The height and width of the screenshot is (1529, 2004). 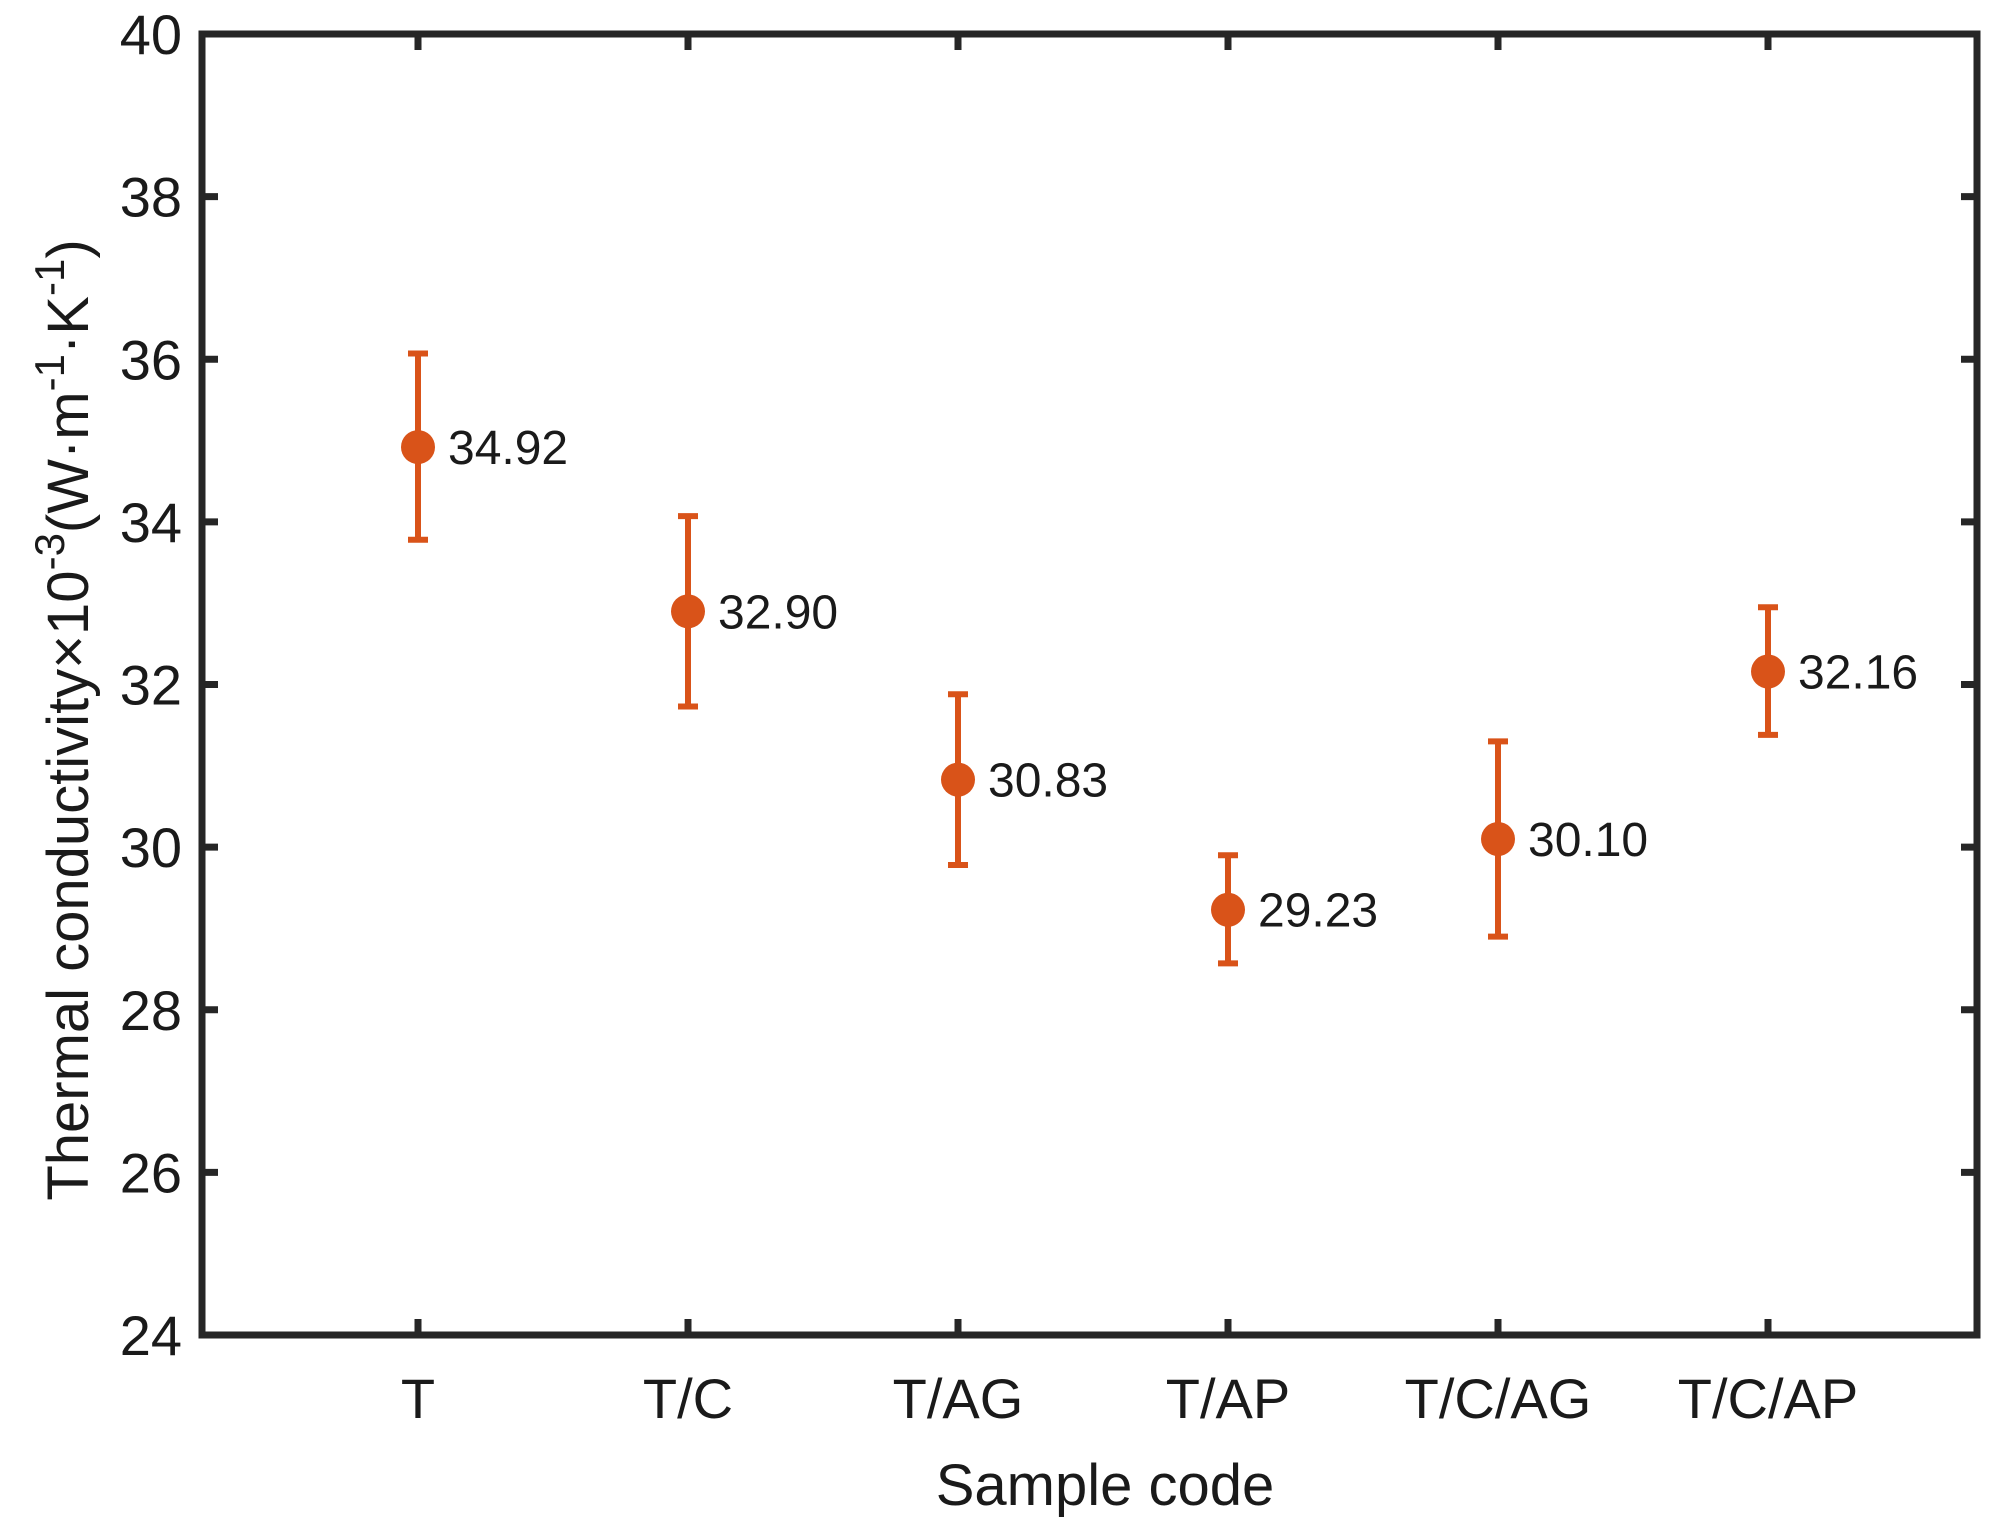 I want to click on y-tick-label: 28, so click(x=151, y=1010).